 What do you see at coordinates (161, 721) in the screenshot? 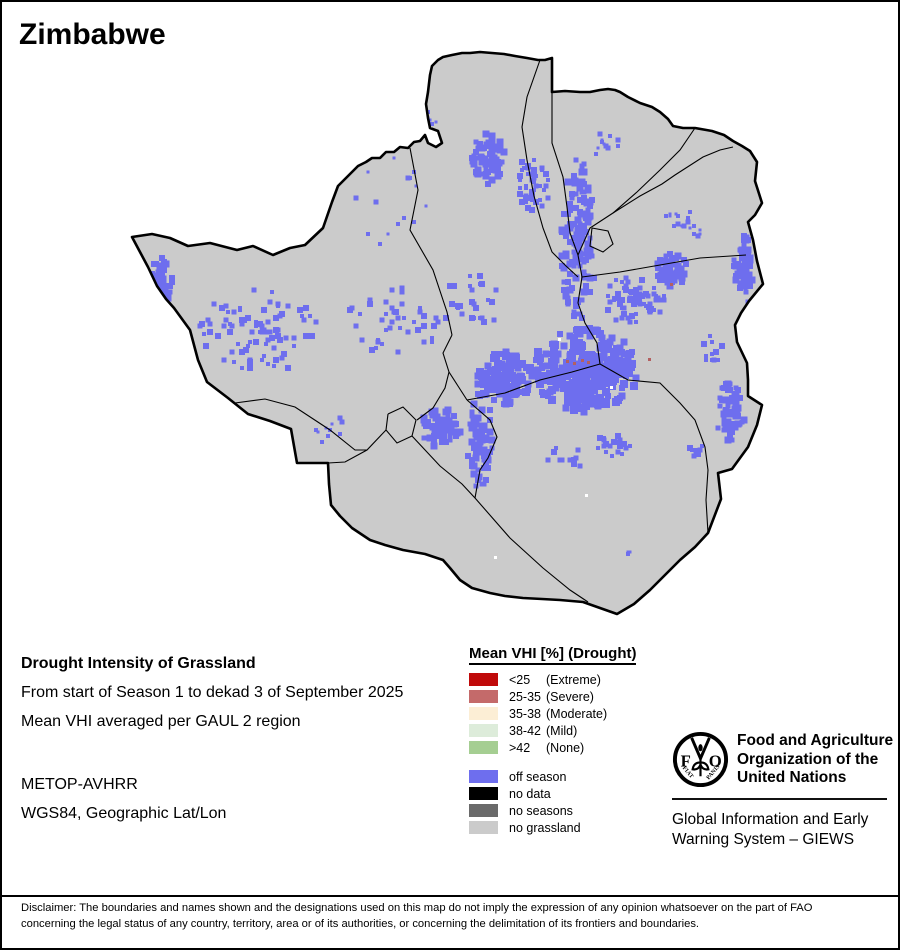
I see `map-method-text: Mean VHI averaged per GAUL 2 region` at bounding box center [161, 721].